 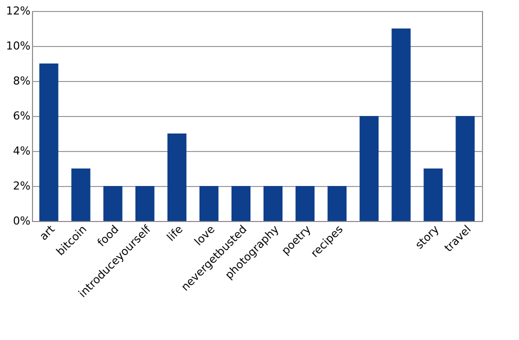 What do you see at coordinates (21, 81) in the screenshot?
I see `y-tick-label: 8%` at bounding box center [21, 81].